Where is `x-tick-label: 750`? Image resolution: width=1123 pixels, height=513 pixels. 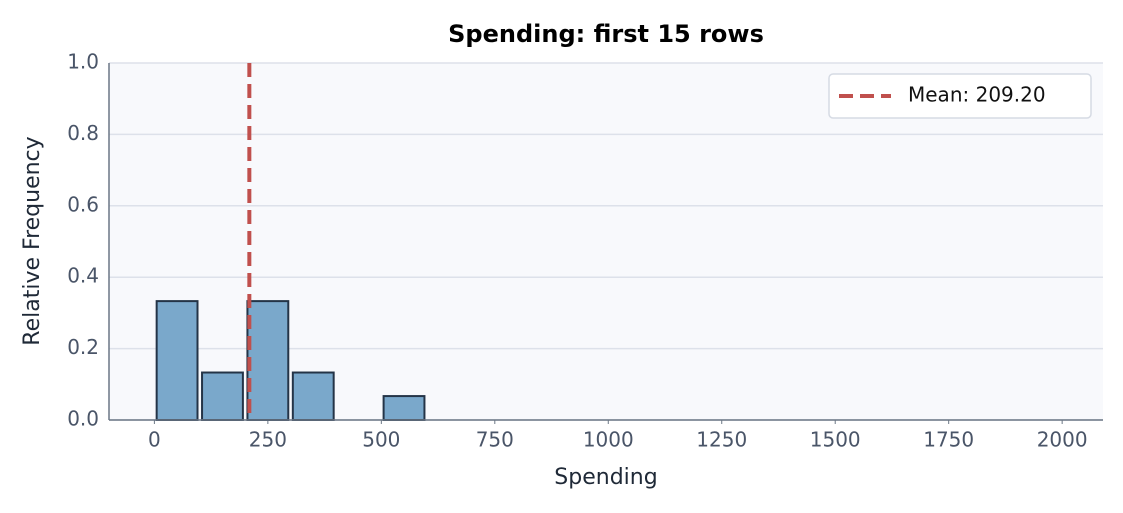 x-tick-label: 750 is located at coordinates (495, 440).